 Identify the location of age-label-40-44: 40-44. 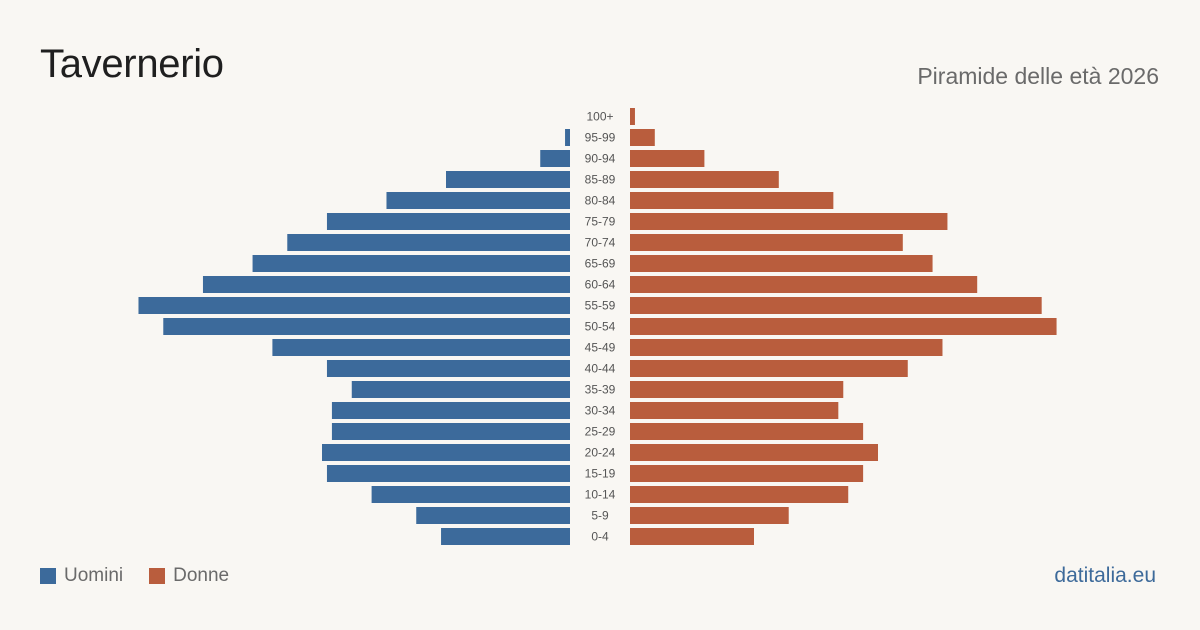
(600, 369).